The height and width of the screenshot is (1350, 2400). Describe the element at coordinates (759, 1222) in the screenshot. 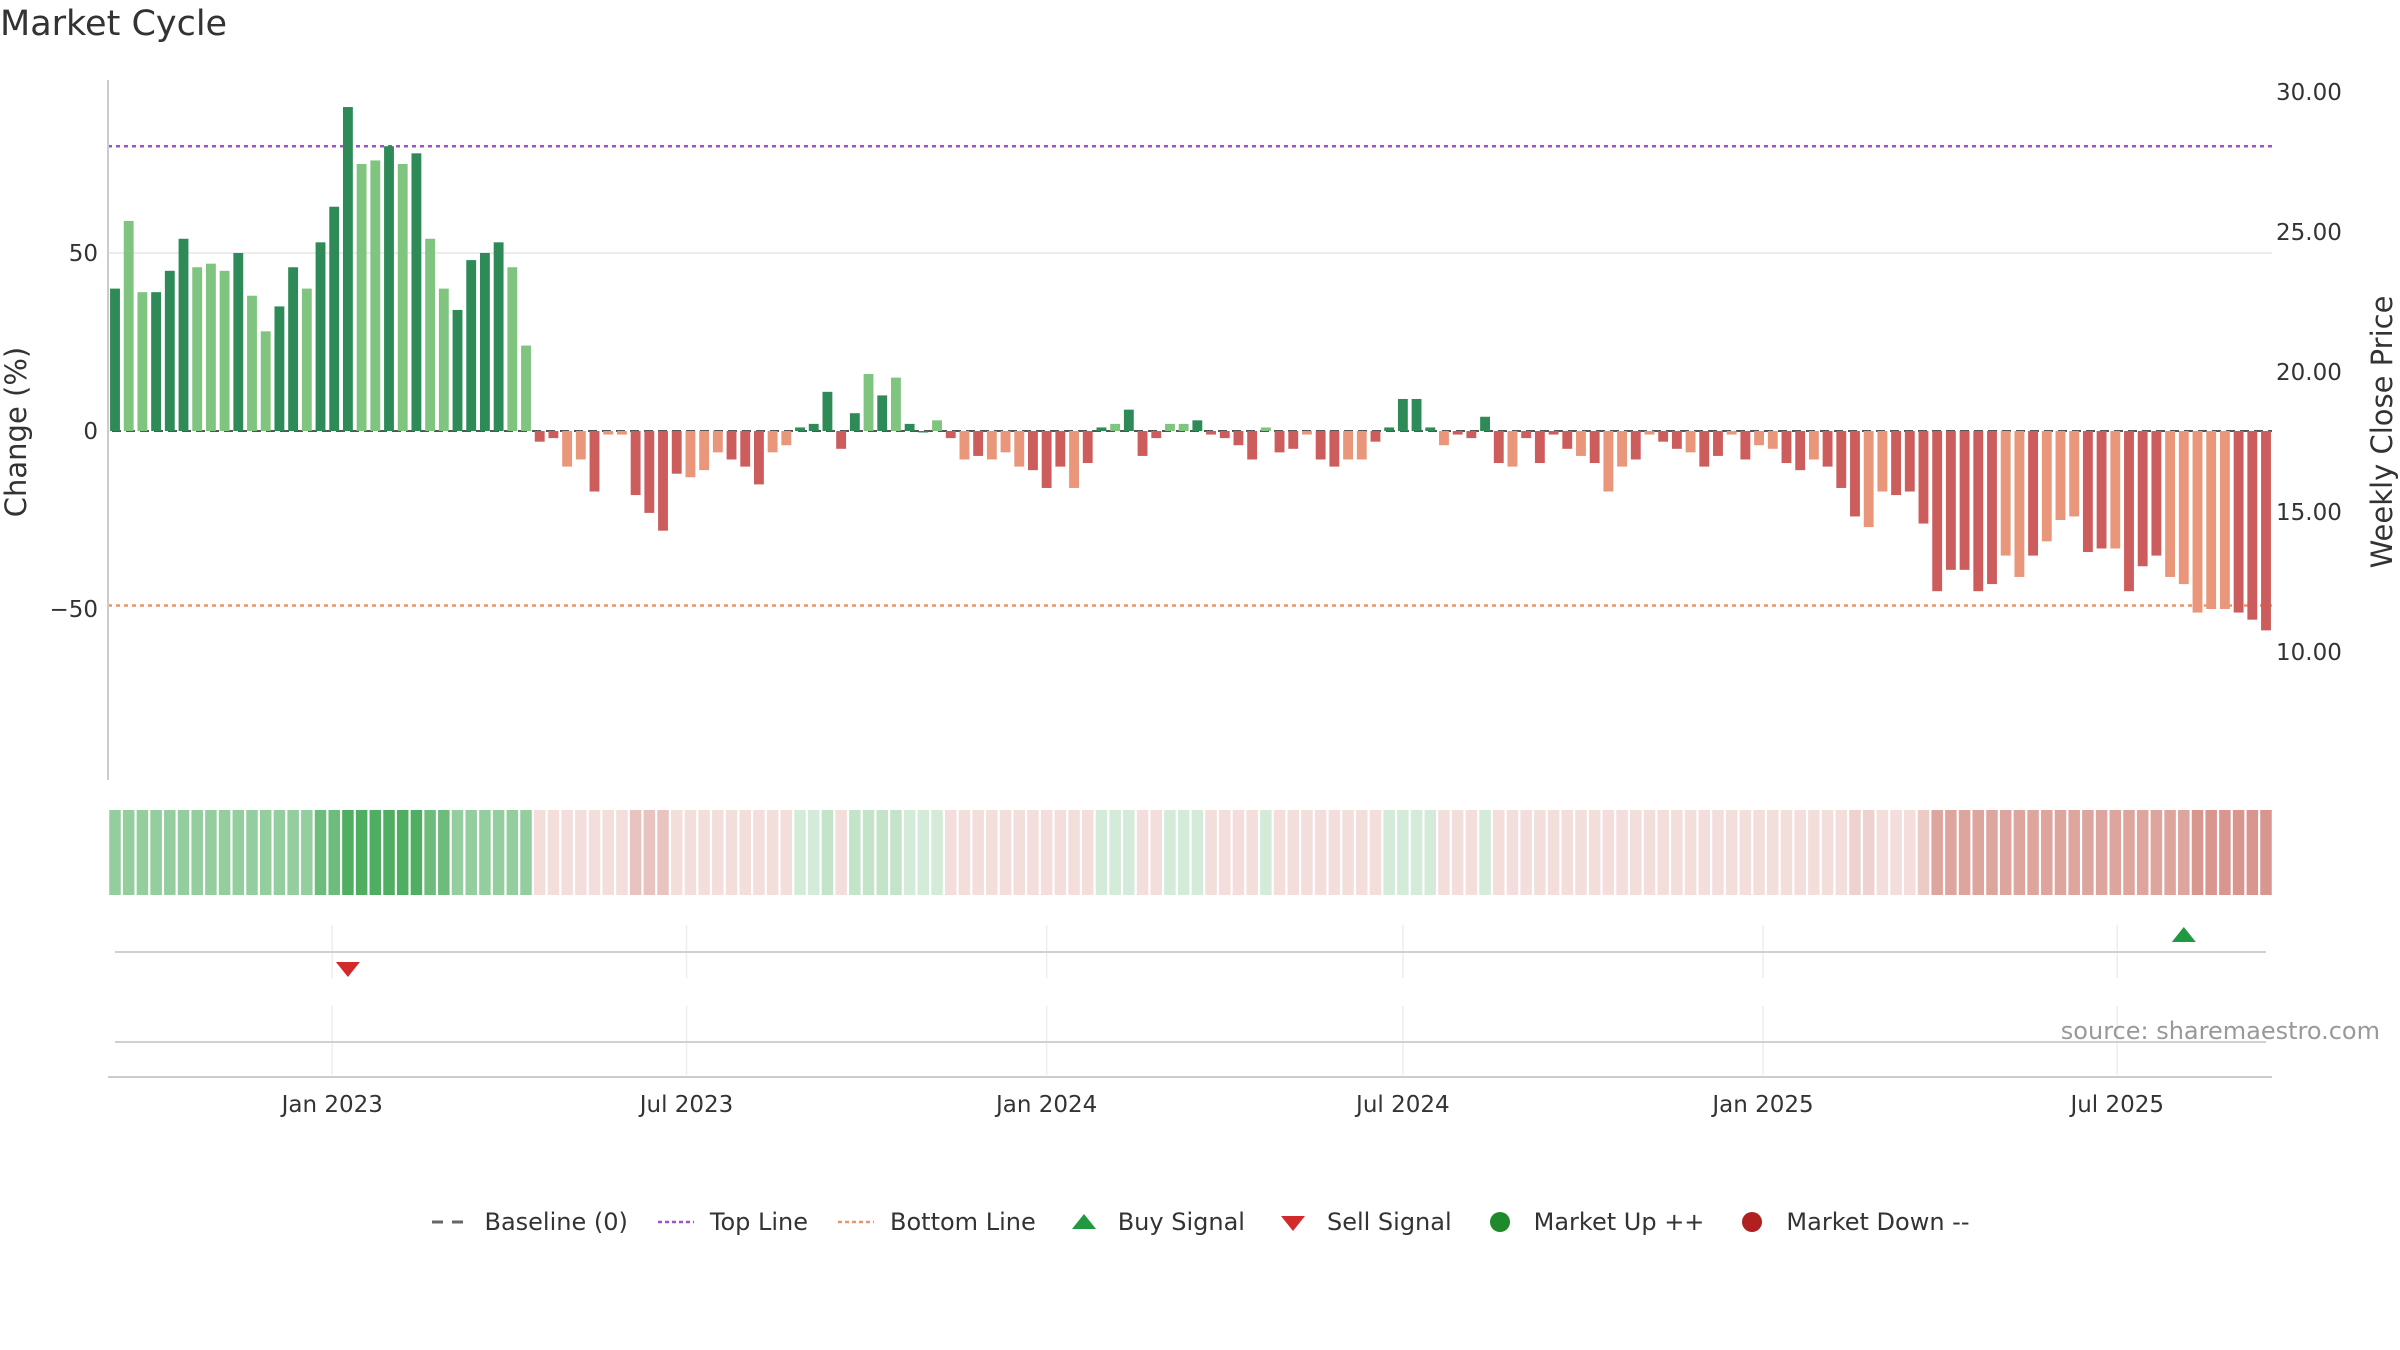

I see `legend-label: Top Line` at that location.